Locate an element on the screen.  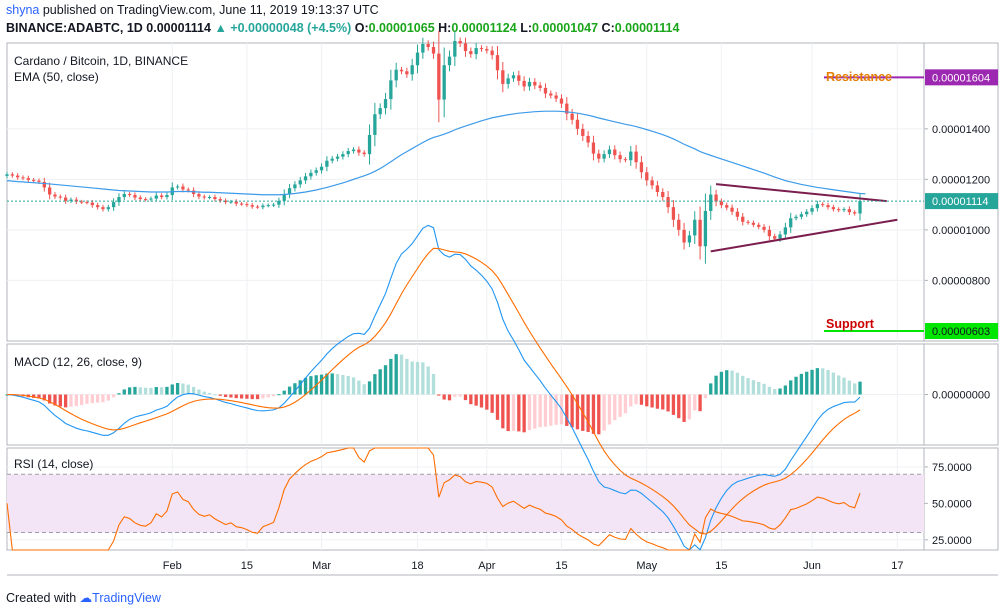
support-label: Support is located at coordinates (850, 324).